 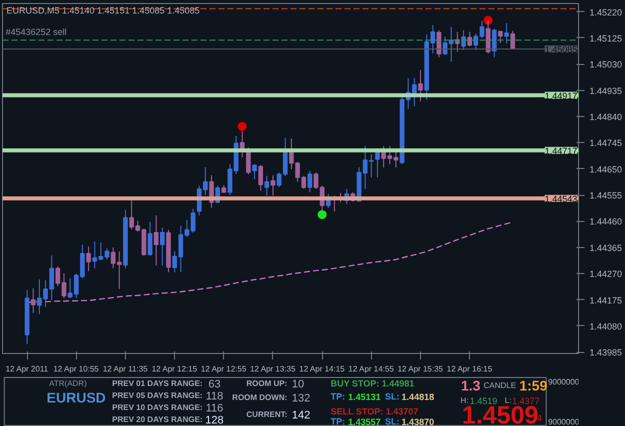 I want to click on text: 142, so click(x=301, y=416).